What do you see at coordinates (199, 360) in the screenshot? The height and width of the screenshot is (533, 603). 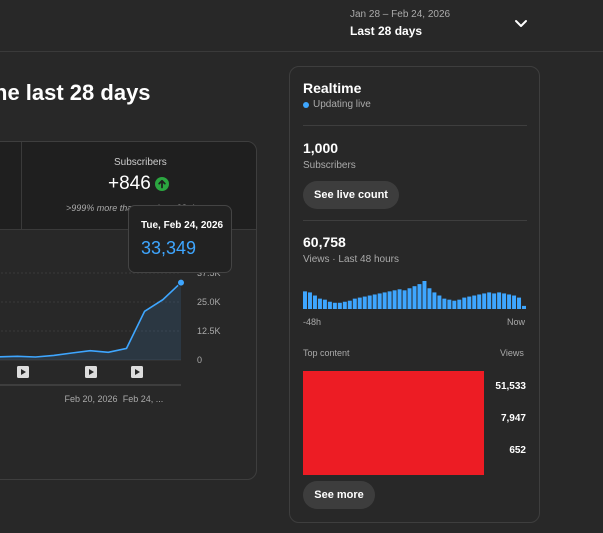 I see `y-tick-label: 0` at bounding box center [199, 360].